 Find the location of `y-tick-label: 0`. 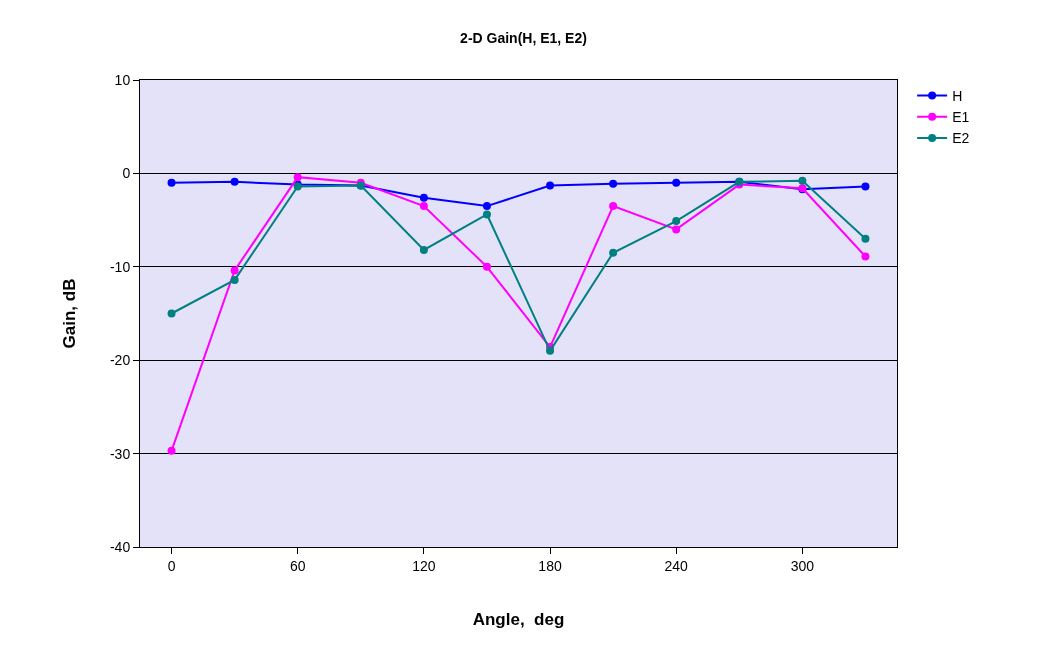

y-tick-label: 0 is located at coordinates (126, 173).